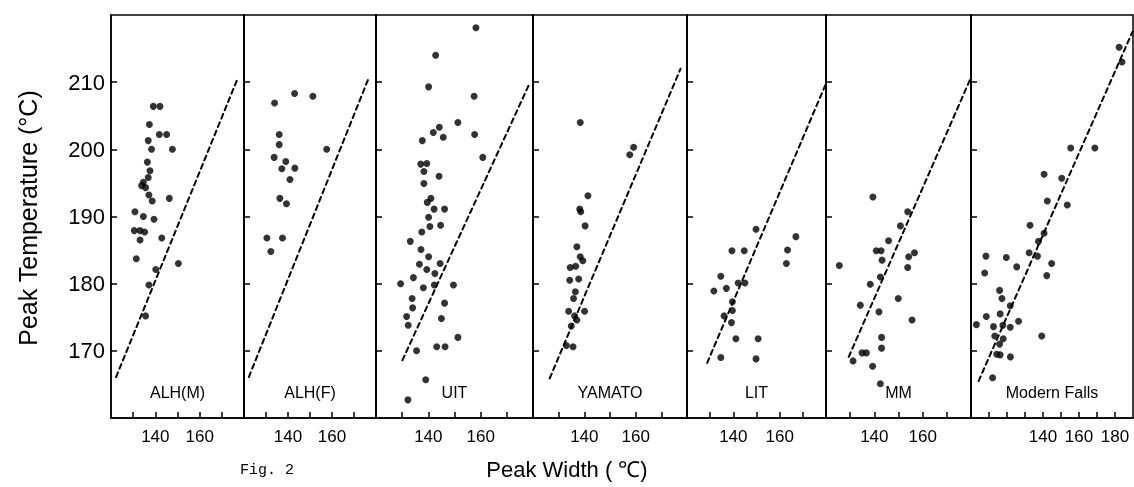  I want to click on annotation: Modern Falls, so click(1052, 392).